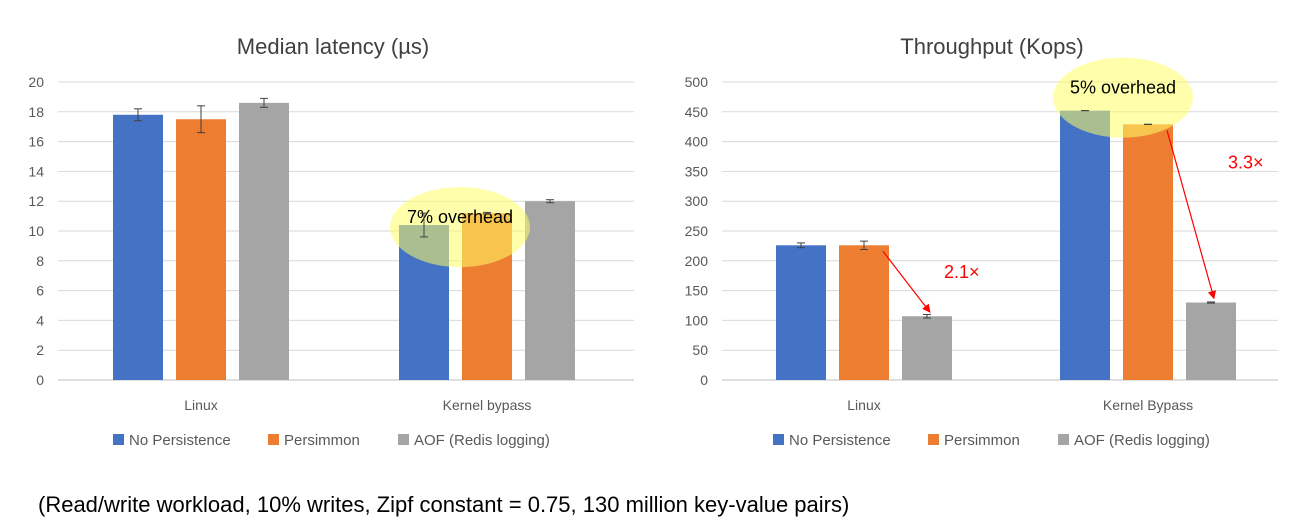 The image size is (1302, 531). What do you see at coordinates (36, 82) in the screenshot?
I see `chart1-y-tick-label: 20` at bounding box center [36, 82].